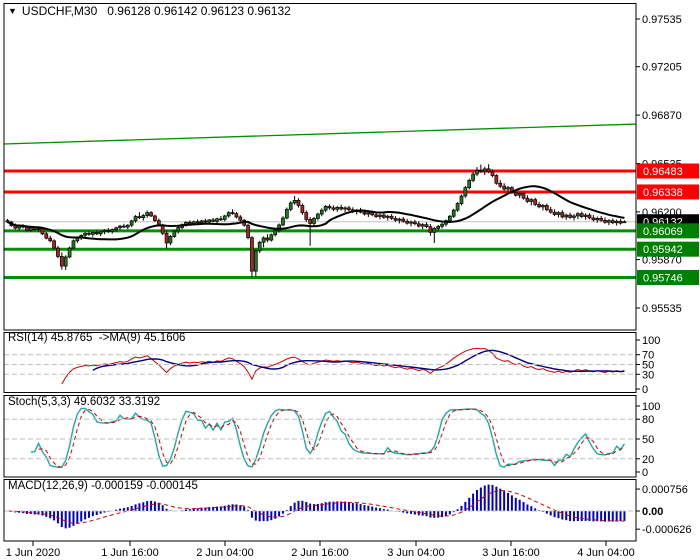  I want to click on stoch-tick-label: 100, so click(651, 407).